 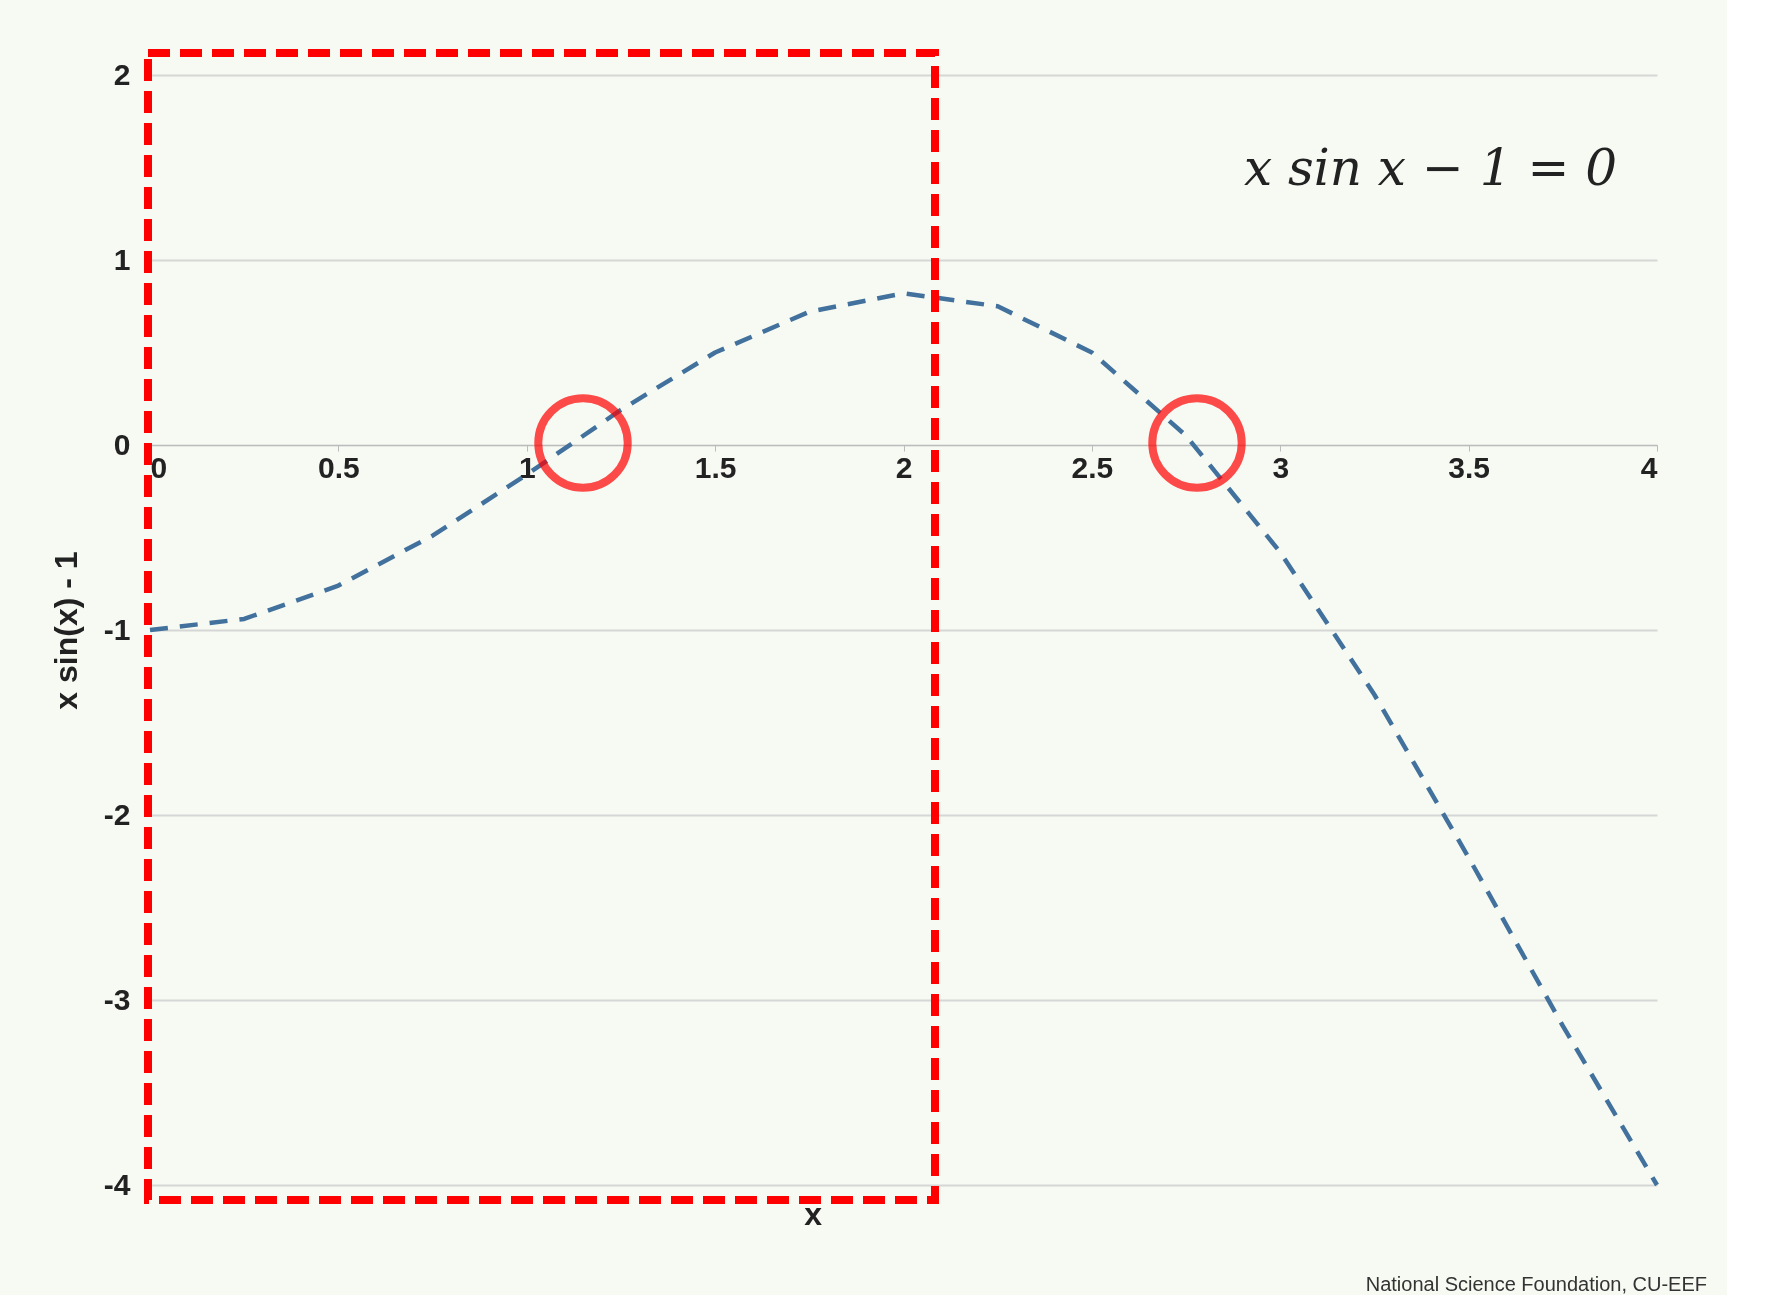 I want to click on y-tick-label: -4, so click(x=117, y=1184).